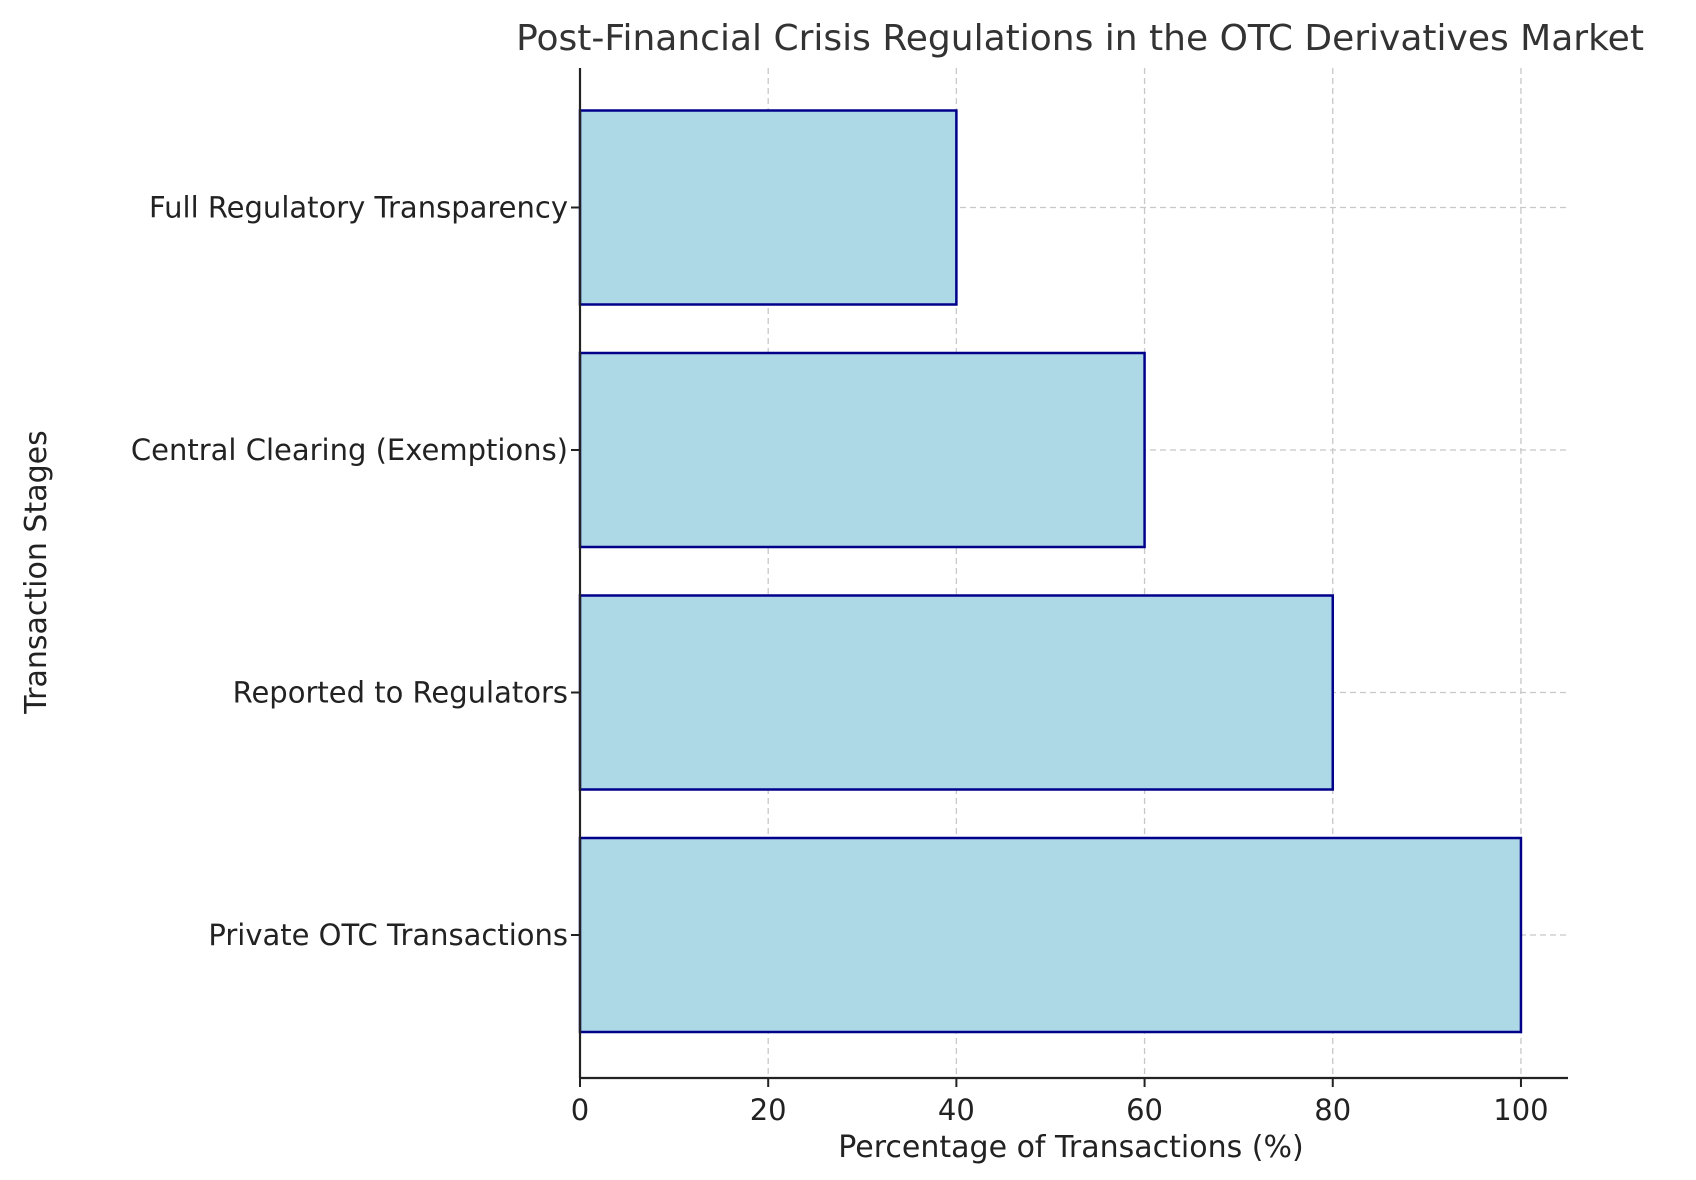 The height and width of the screenshot is (1180, 1696). What do you see at coordinates (580, 1110) in the screenshot?
I see `x-tick-label: 0` at bounding box center [580, 1110].